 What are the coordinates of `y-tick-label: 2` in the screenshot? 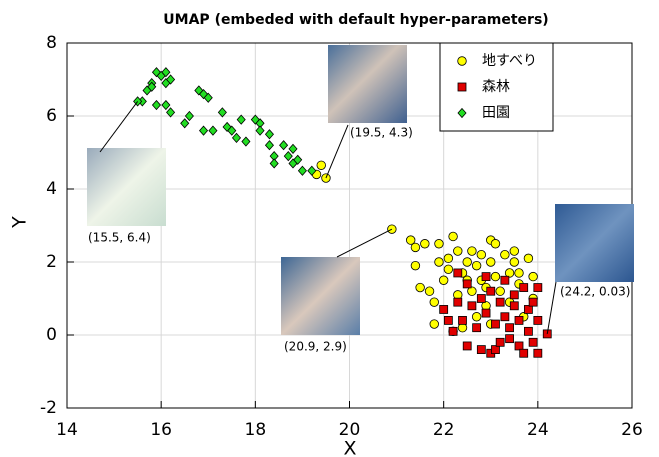 It's located at (51, 262).